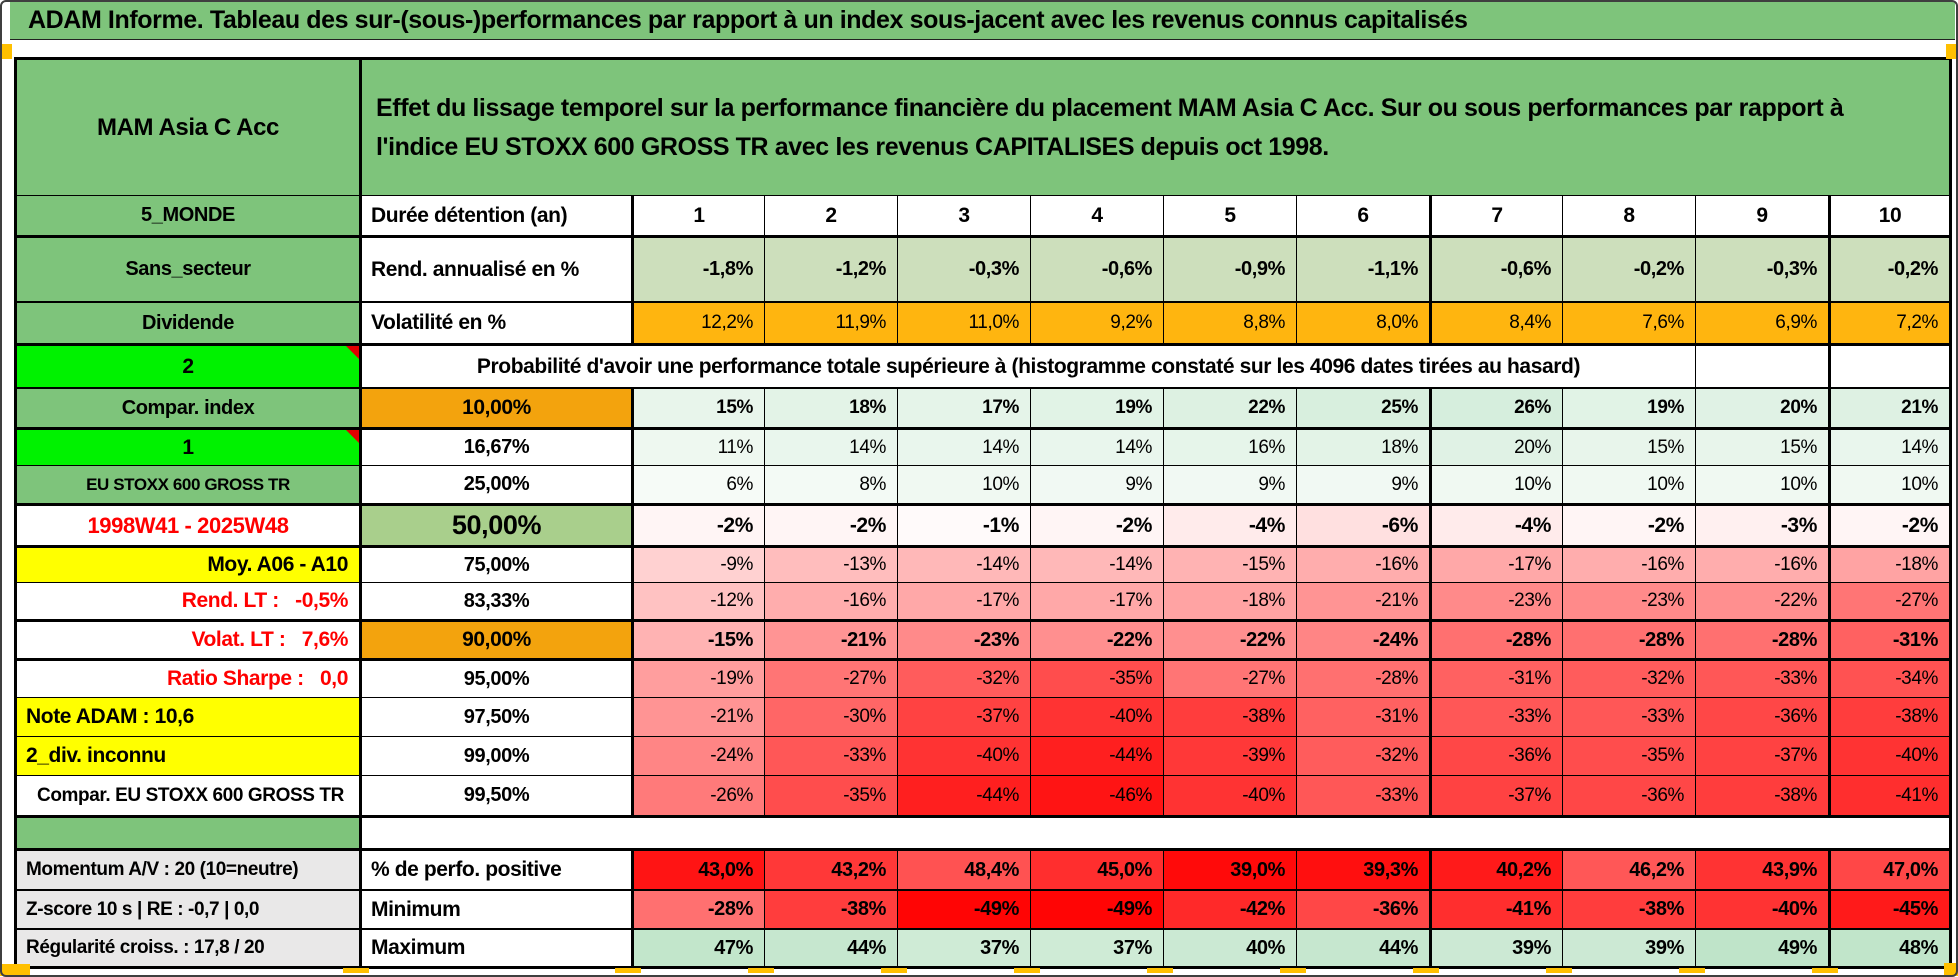 This screenshot has height=977, width=1958. I want to click on value-p90-col8: -28%, so click(1628, 638).